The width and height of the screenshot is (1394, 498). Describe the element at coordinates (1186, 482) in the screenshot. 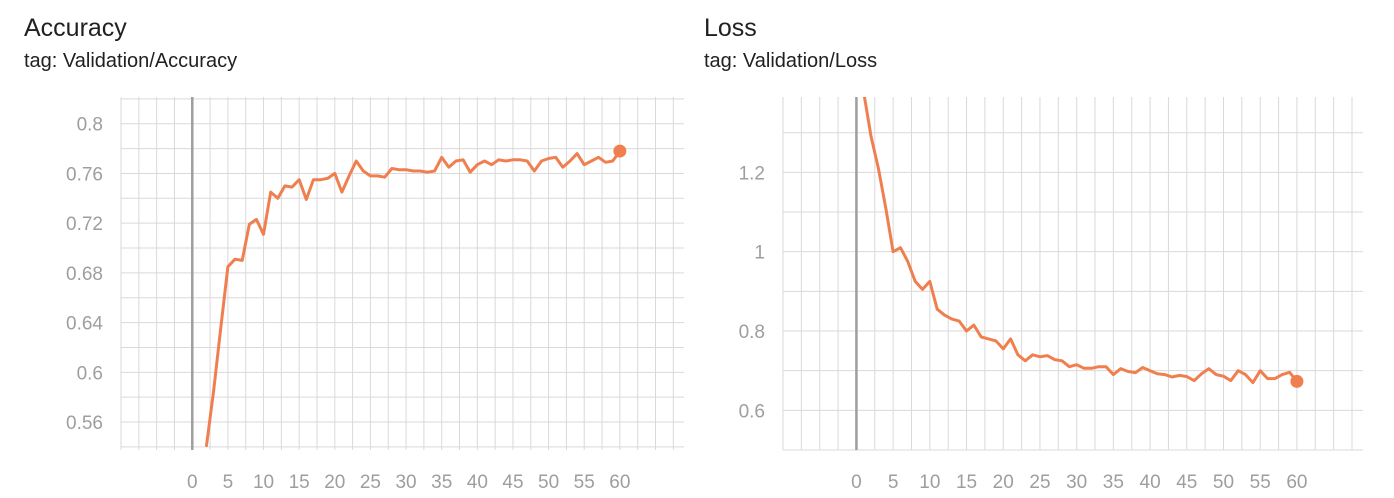

I see `loss-x-tick-label: 45` at that location.